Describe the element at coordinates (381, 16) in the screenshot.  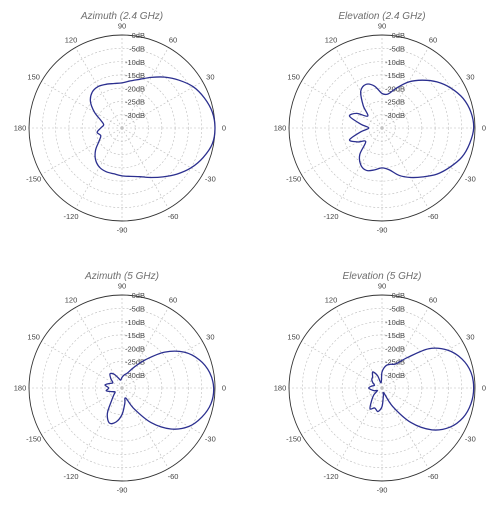
I see `chart-title: Elevation (2.4 GHz)` at that location.